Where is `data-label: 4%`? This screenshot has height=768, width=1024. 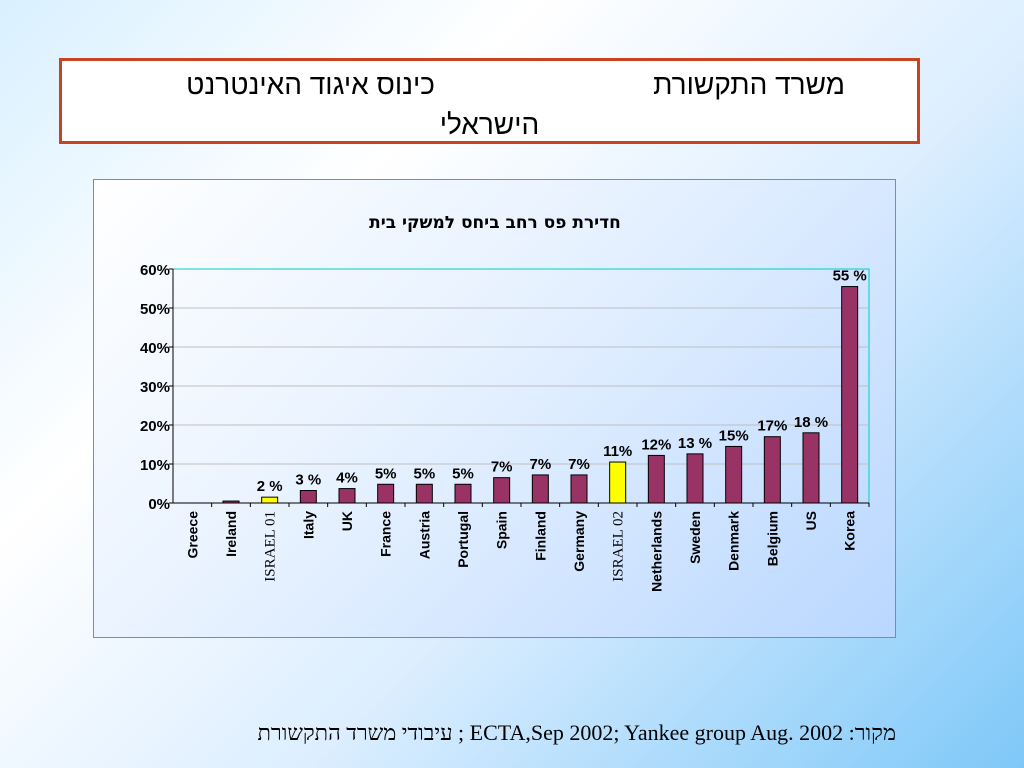
data-label: 4% is located at coordinates (347, 478).